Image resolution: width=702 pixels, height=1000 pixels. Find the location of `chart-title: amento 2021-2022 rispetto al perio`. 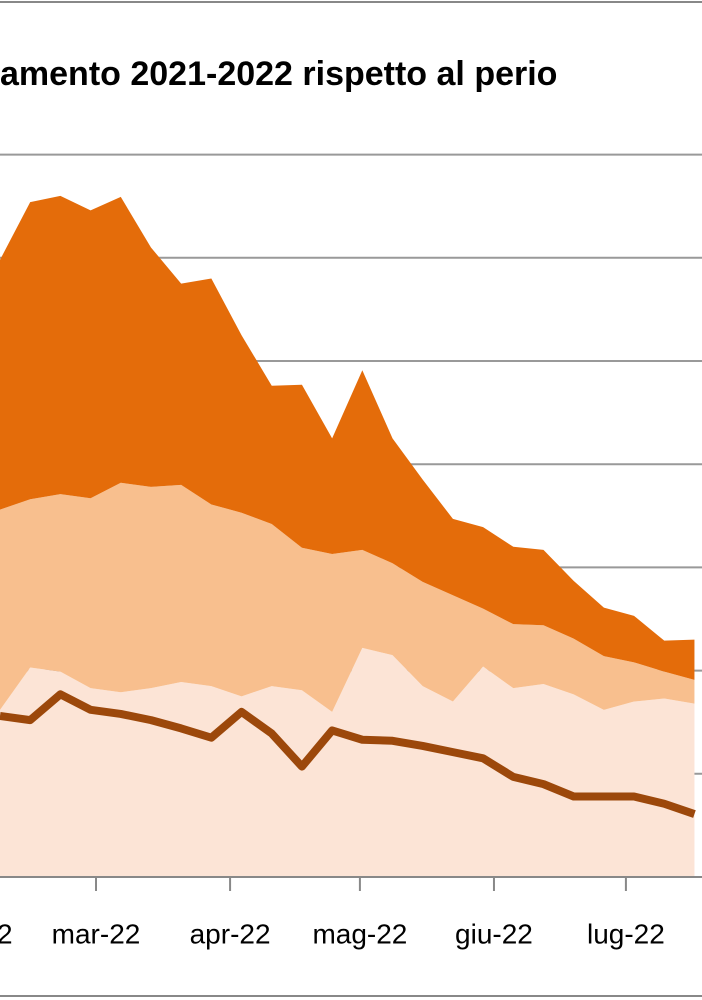

chart-title: amento 2021-2022 rispetto al perio is located at coordinates (278, 74).